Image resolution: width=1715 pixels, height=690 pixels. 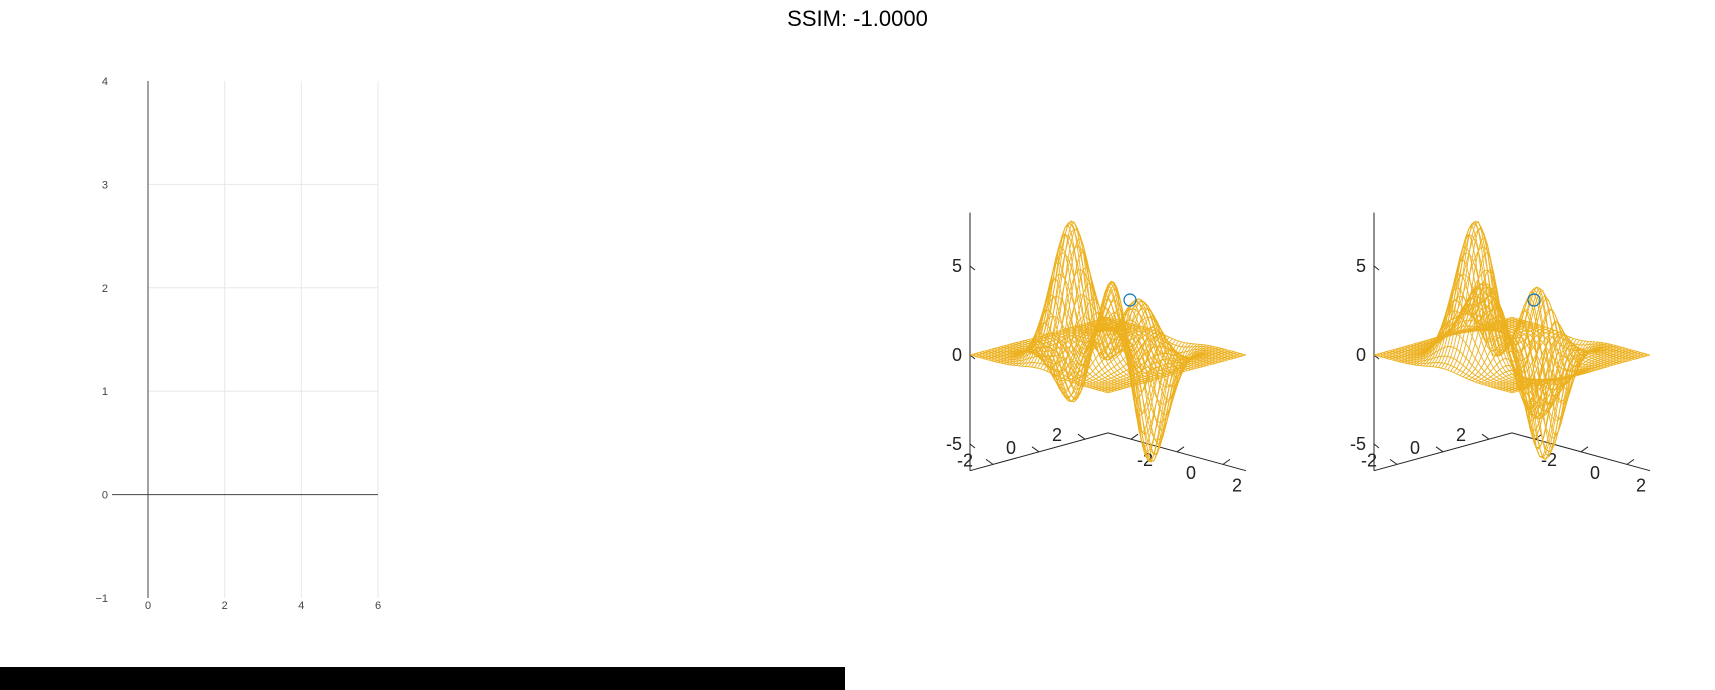 What do you see at coordinates (101, 599) in the screenshot?
I see `y-tick-label: −1` at bounding box center [101, 599].